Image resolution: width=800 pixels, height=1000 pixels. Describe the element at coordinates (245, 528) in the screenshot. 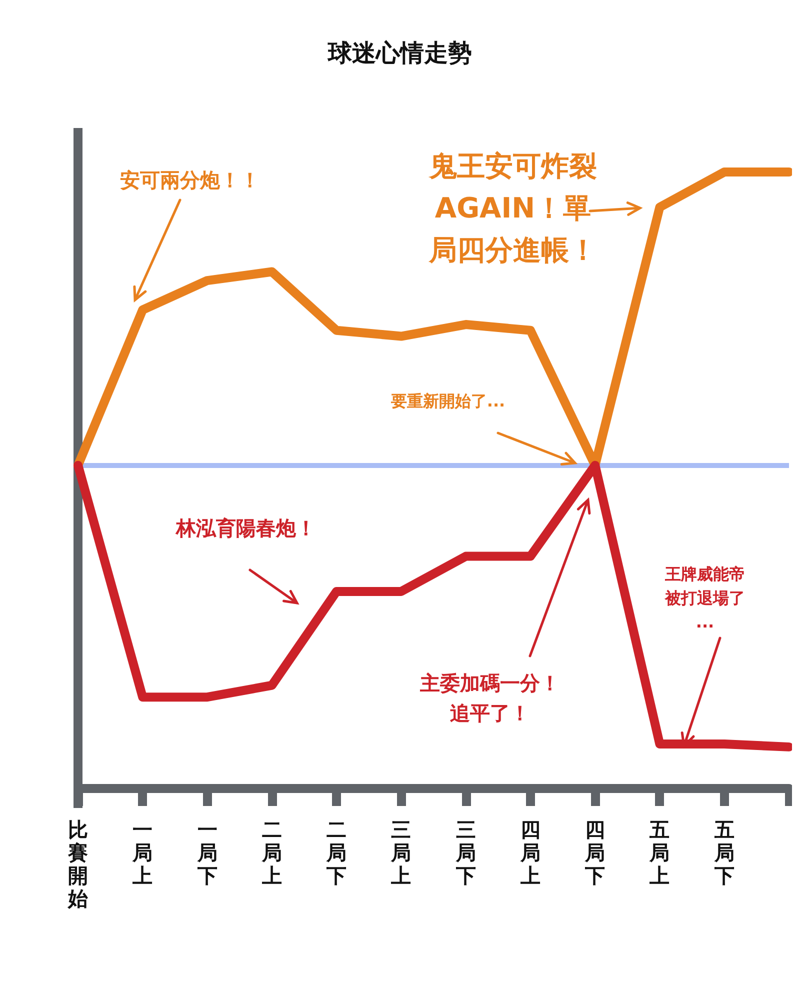

I see `annotation: 林泓育陽春炮！` at that location.